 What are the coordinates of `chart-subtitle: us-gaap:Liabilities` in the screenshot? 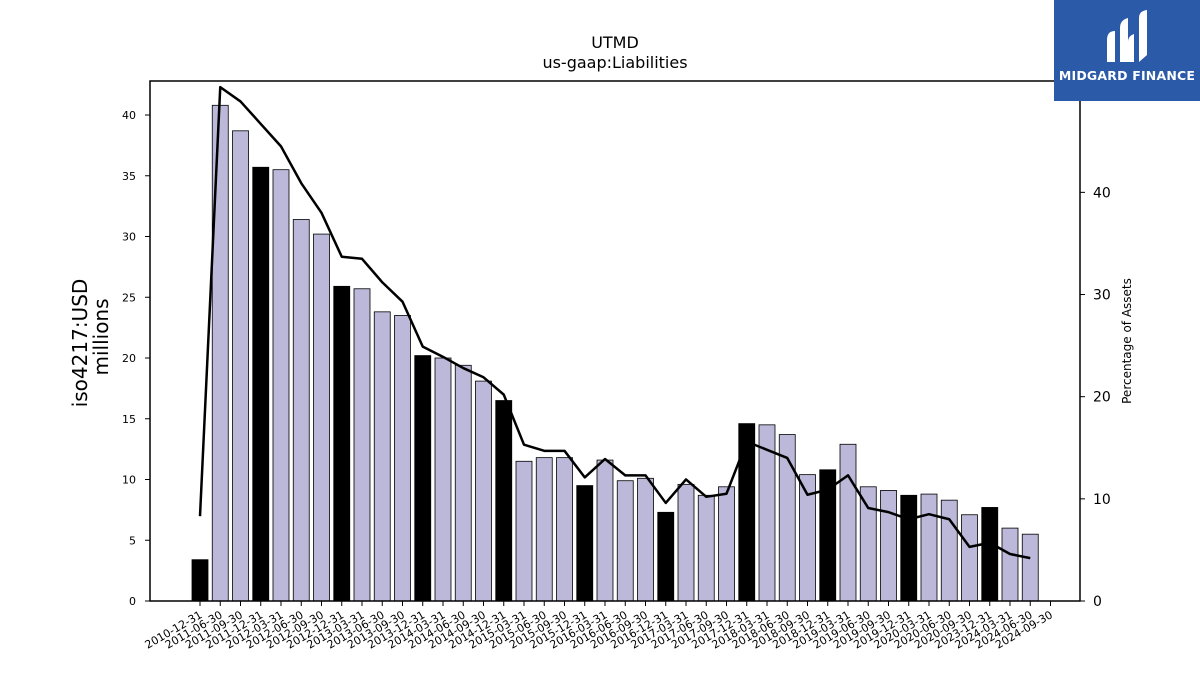 It's located at (614, 62).